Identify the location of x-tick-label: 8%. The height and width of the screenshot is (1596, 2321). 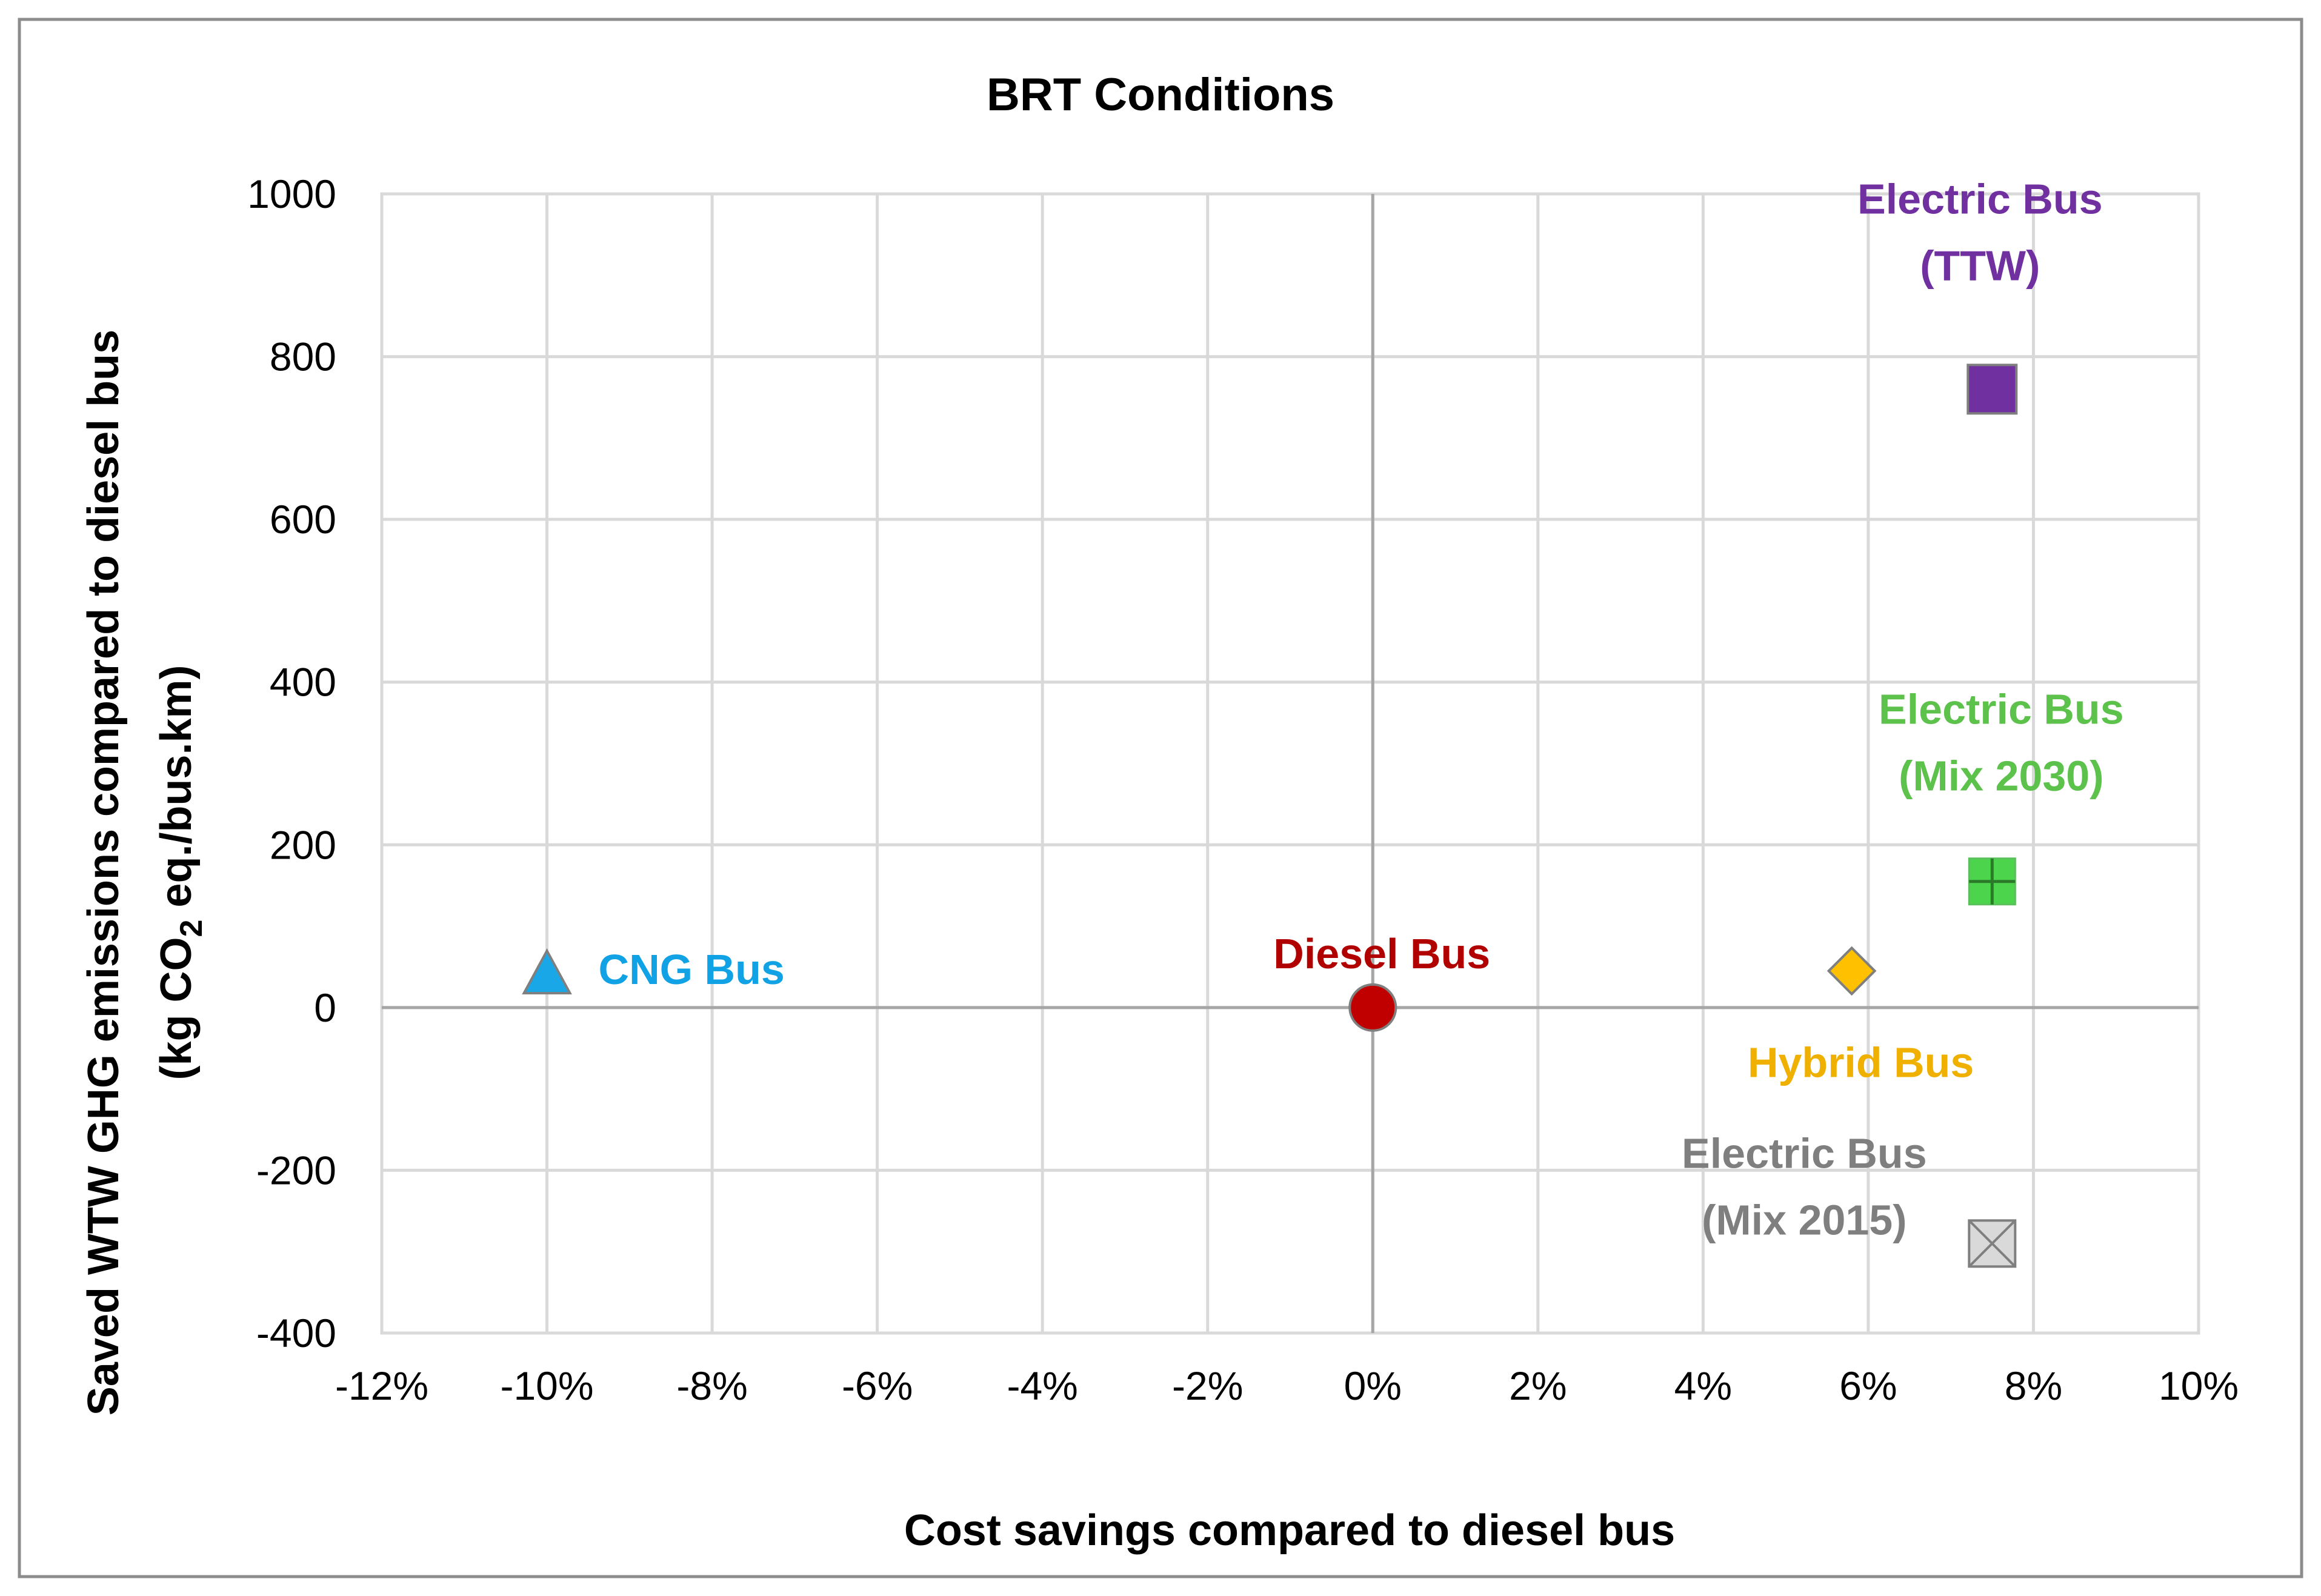
(2033, 1385).